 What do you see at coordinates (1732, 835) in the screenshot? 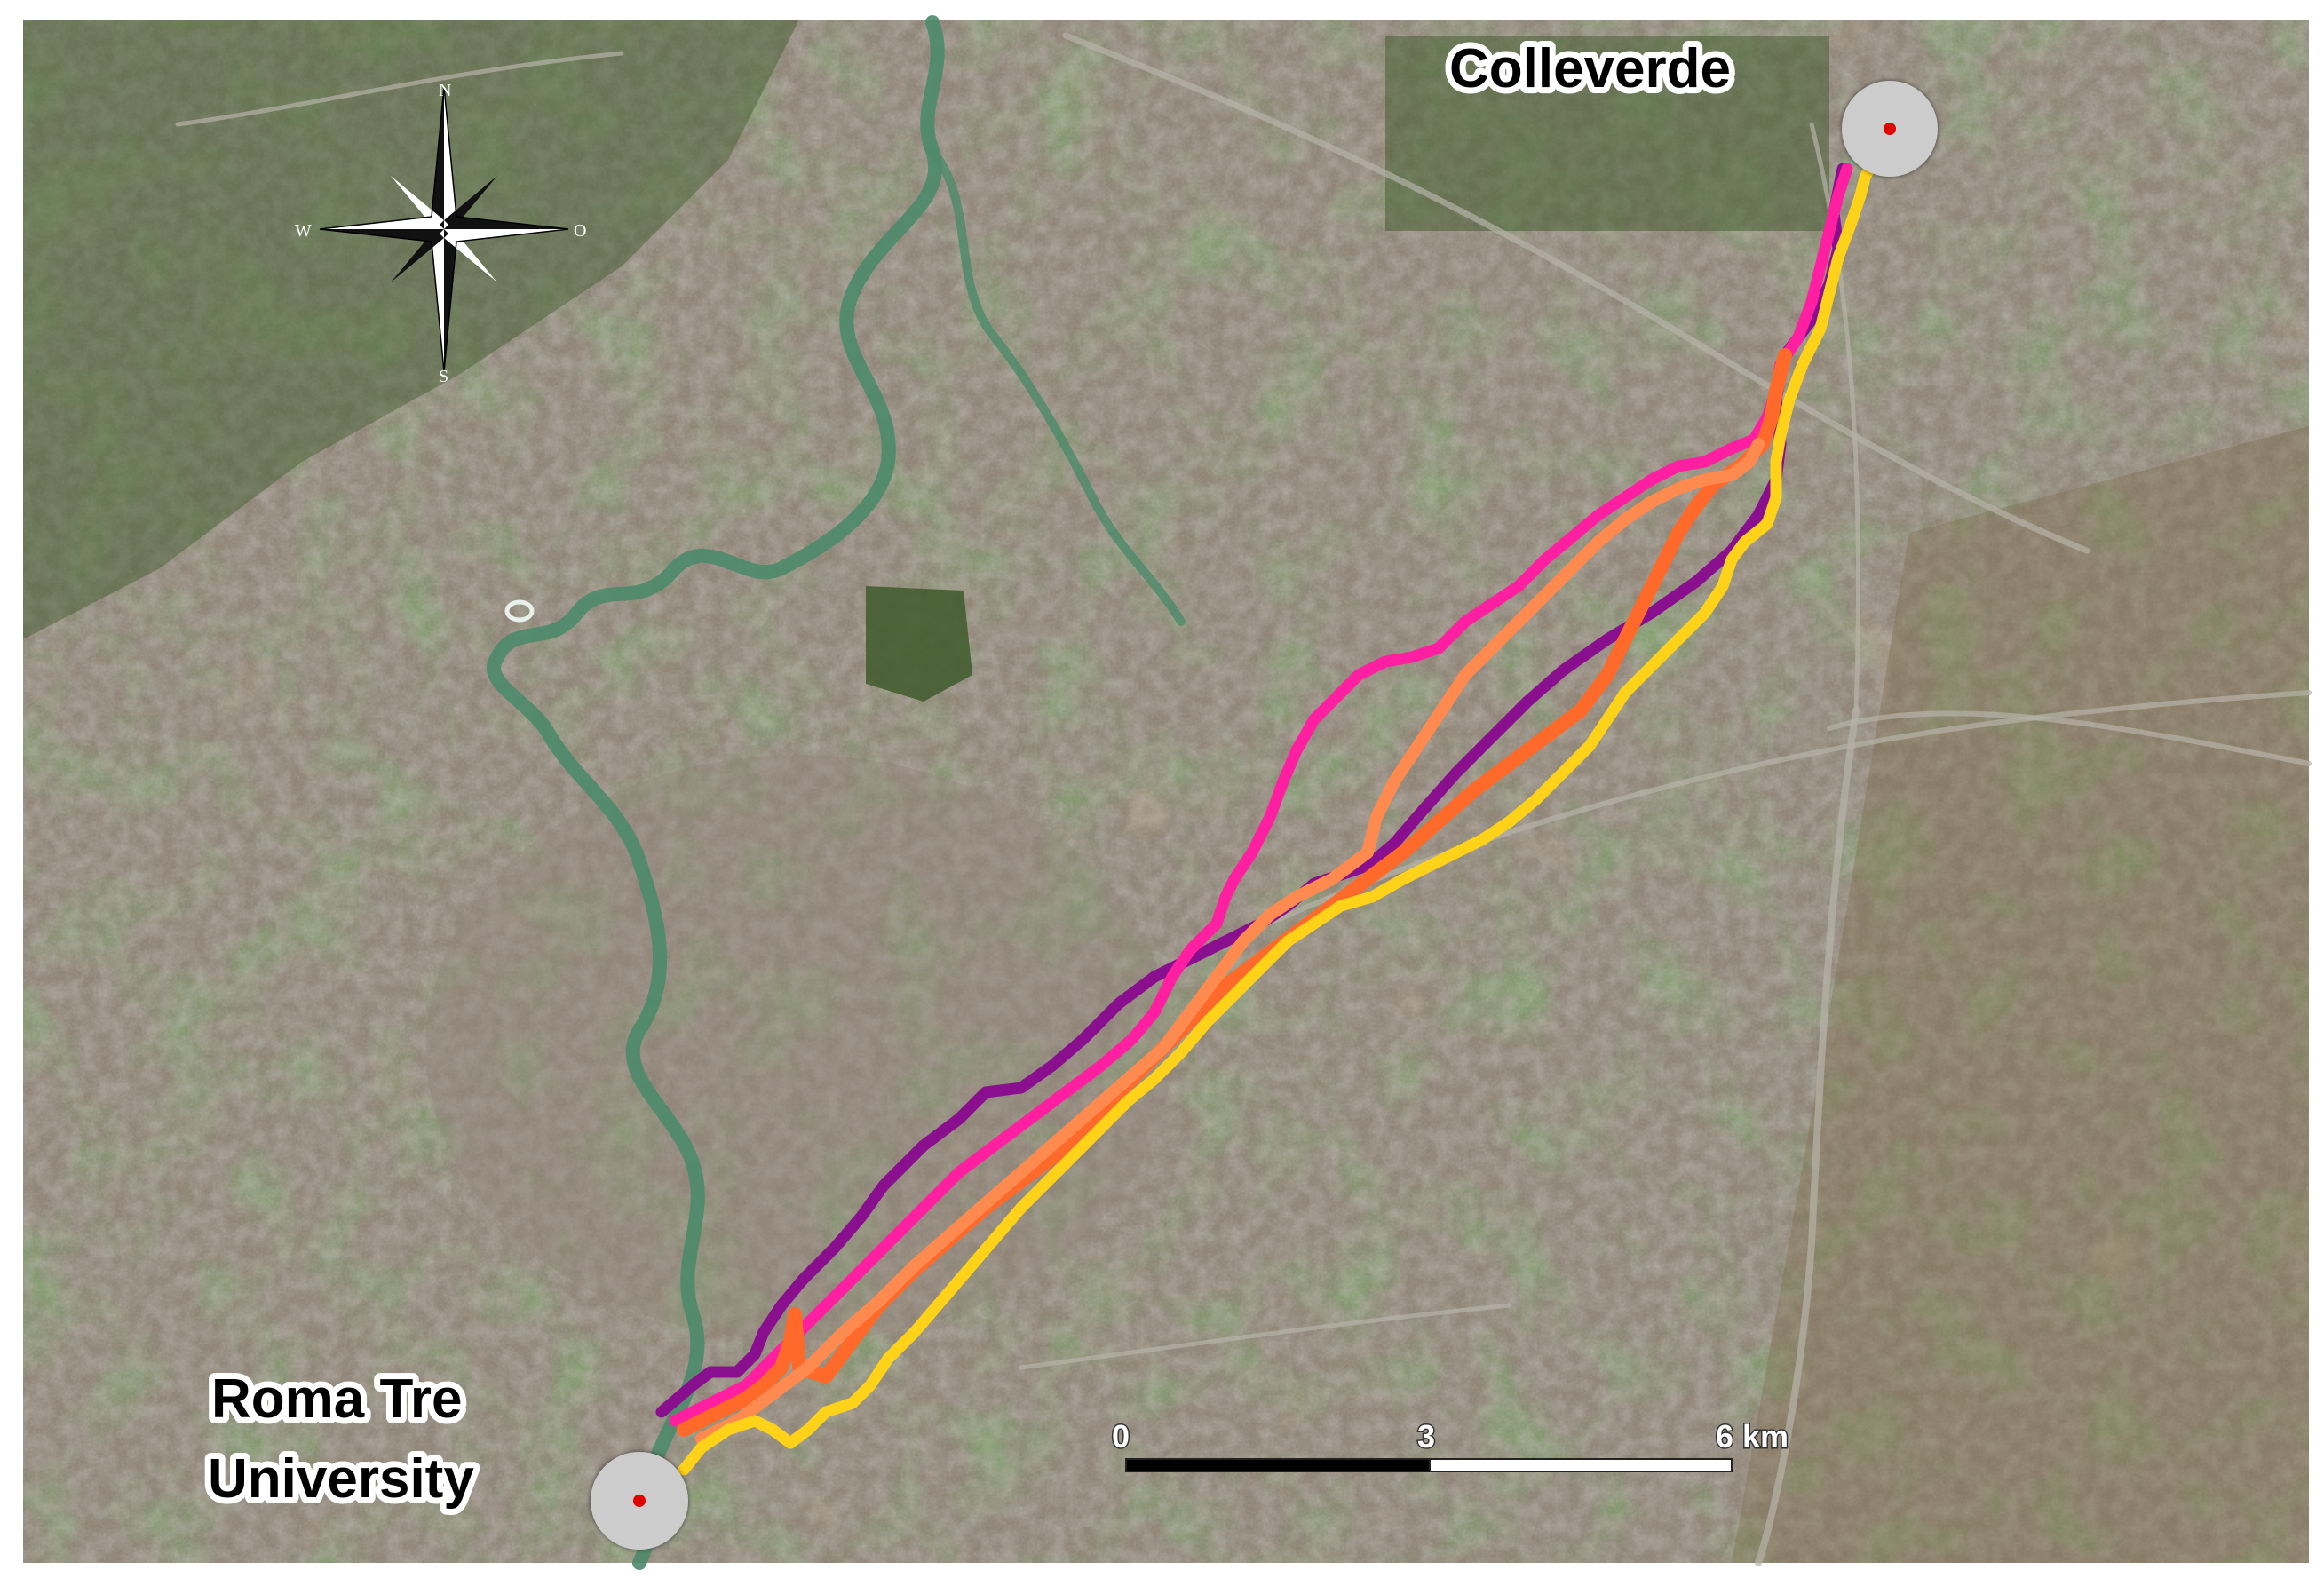
I see `road-east` at bounding box center [1732, 835].